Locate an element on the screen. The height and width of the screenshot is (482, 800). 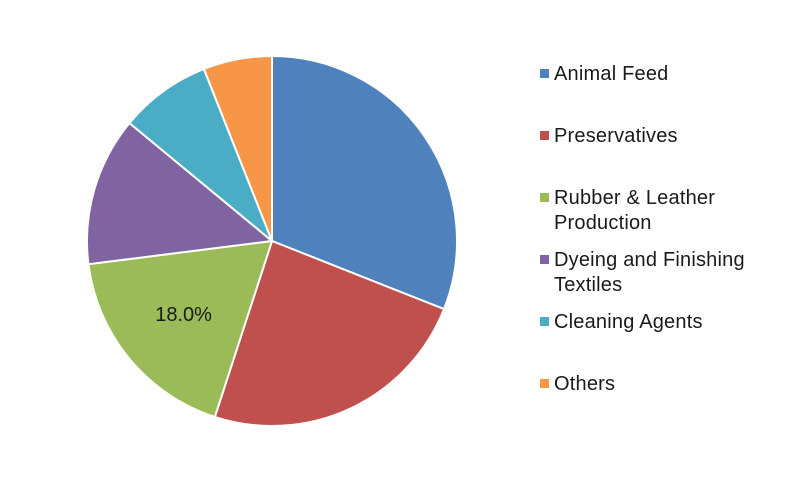
legend-item: Dyeing and Finishing Textiles is located at coordinates (642, 273).